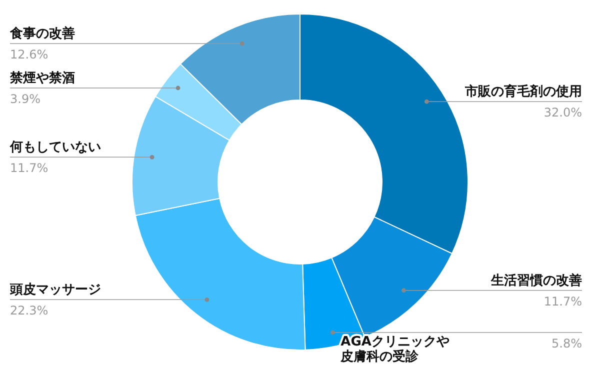 The height and width of the screenshot is (371, 600). Describe the element at coordinates (25, 99) in the screenshot. I see `data-label: 3.9%` at that location.